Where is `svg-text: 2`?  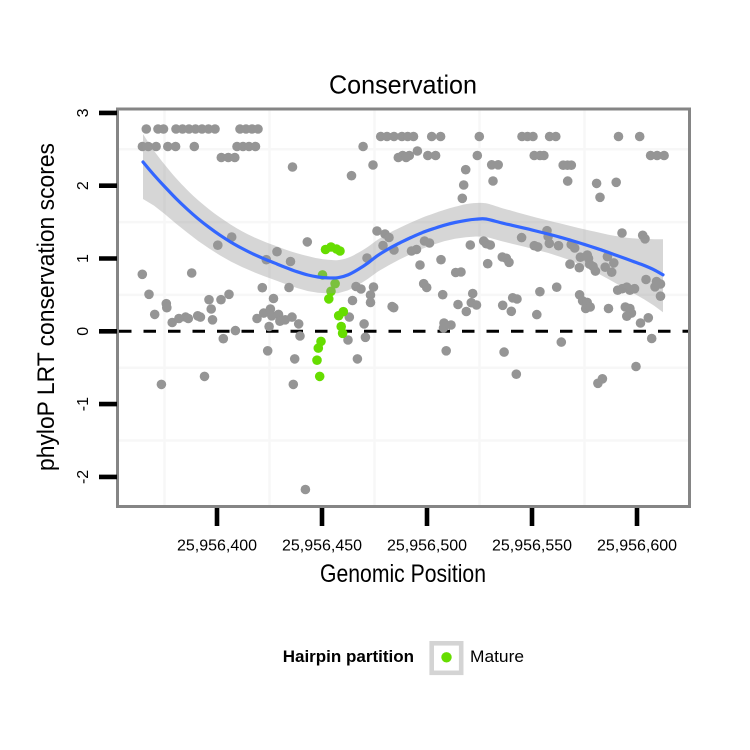 svg-text: 2 is located at coordinates (83, 185).